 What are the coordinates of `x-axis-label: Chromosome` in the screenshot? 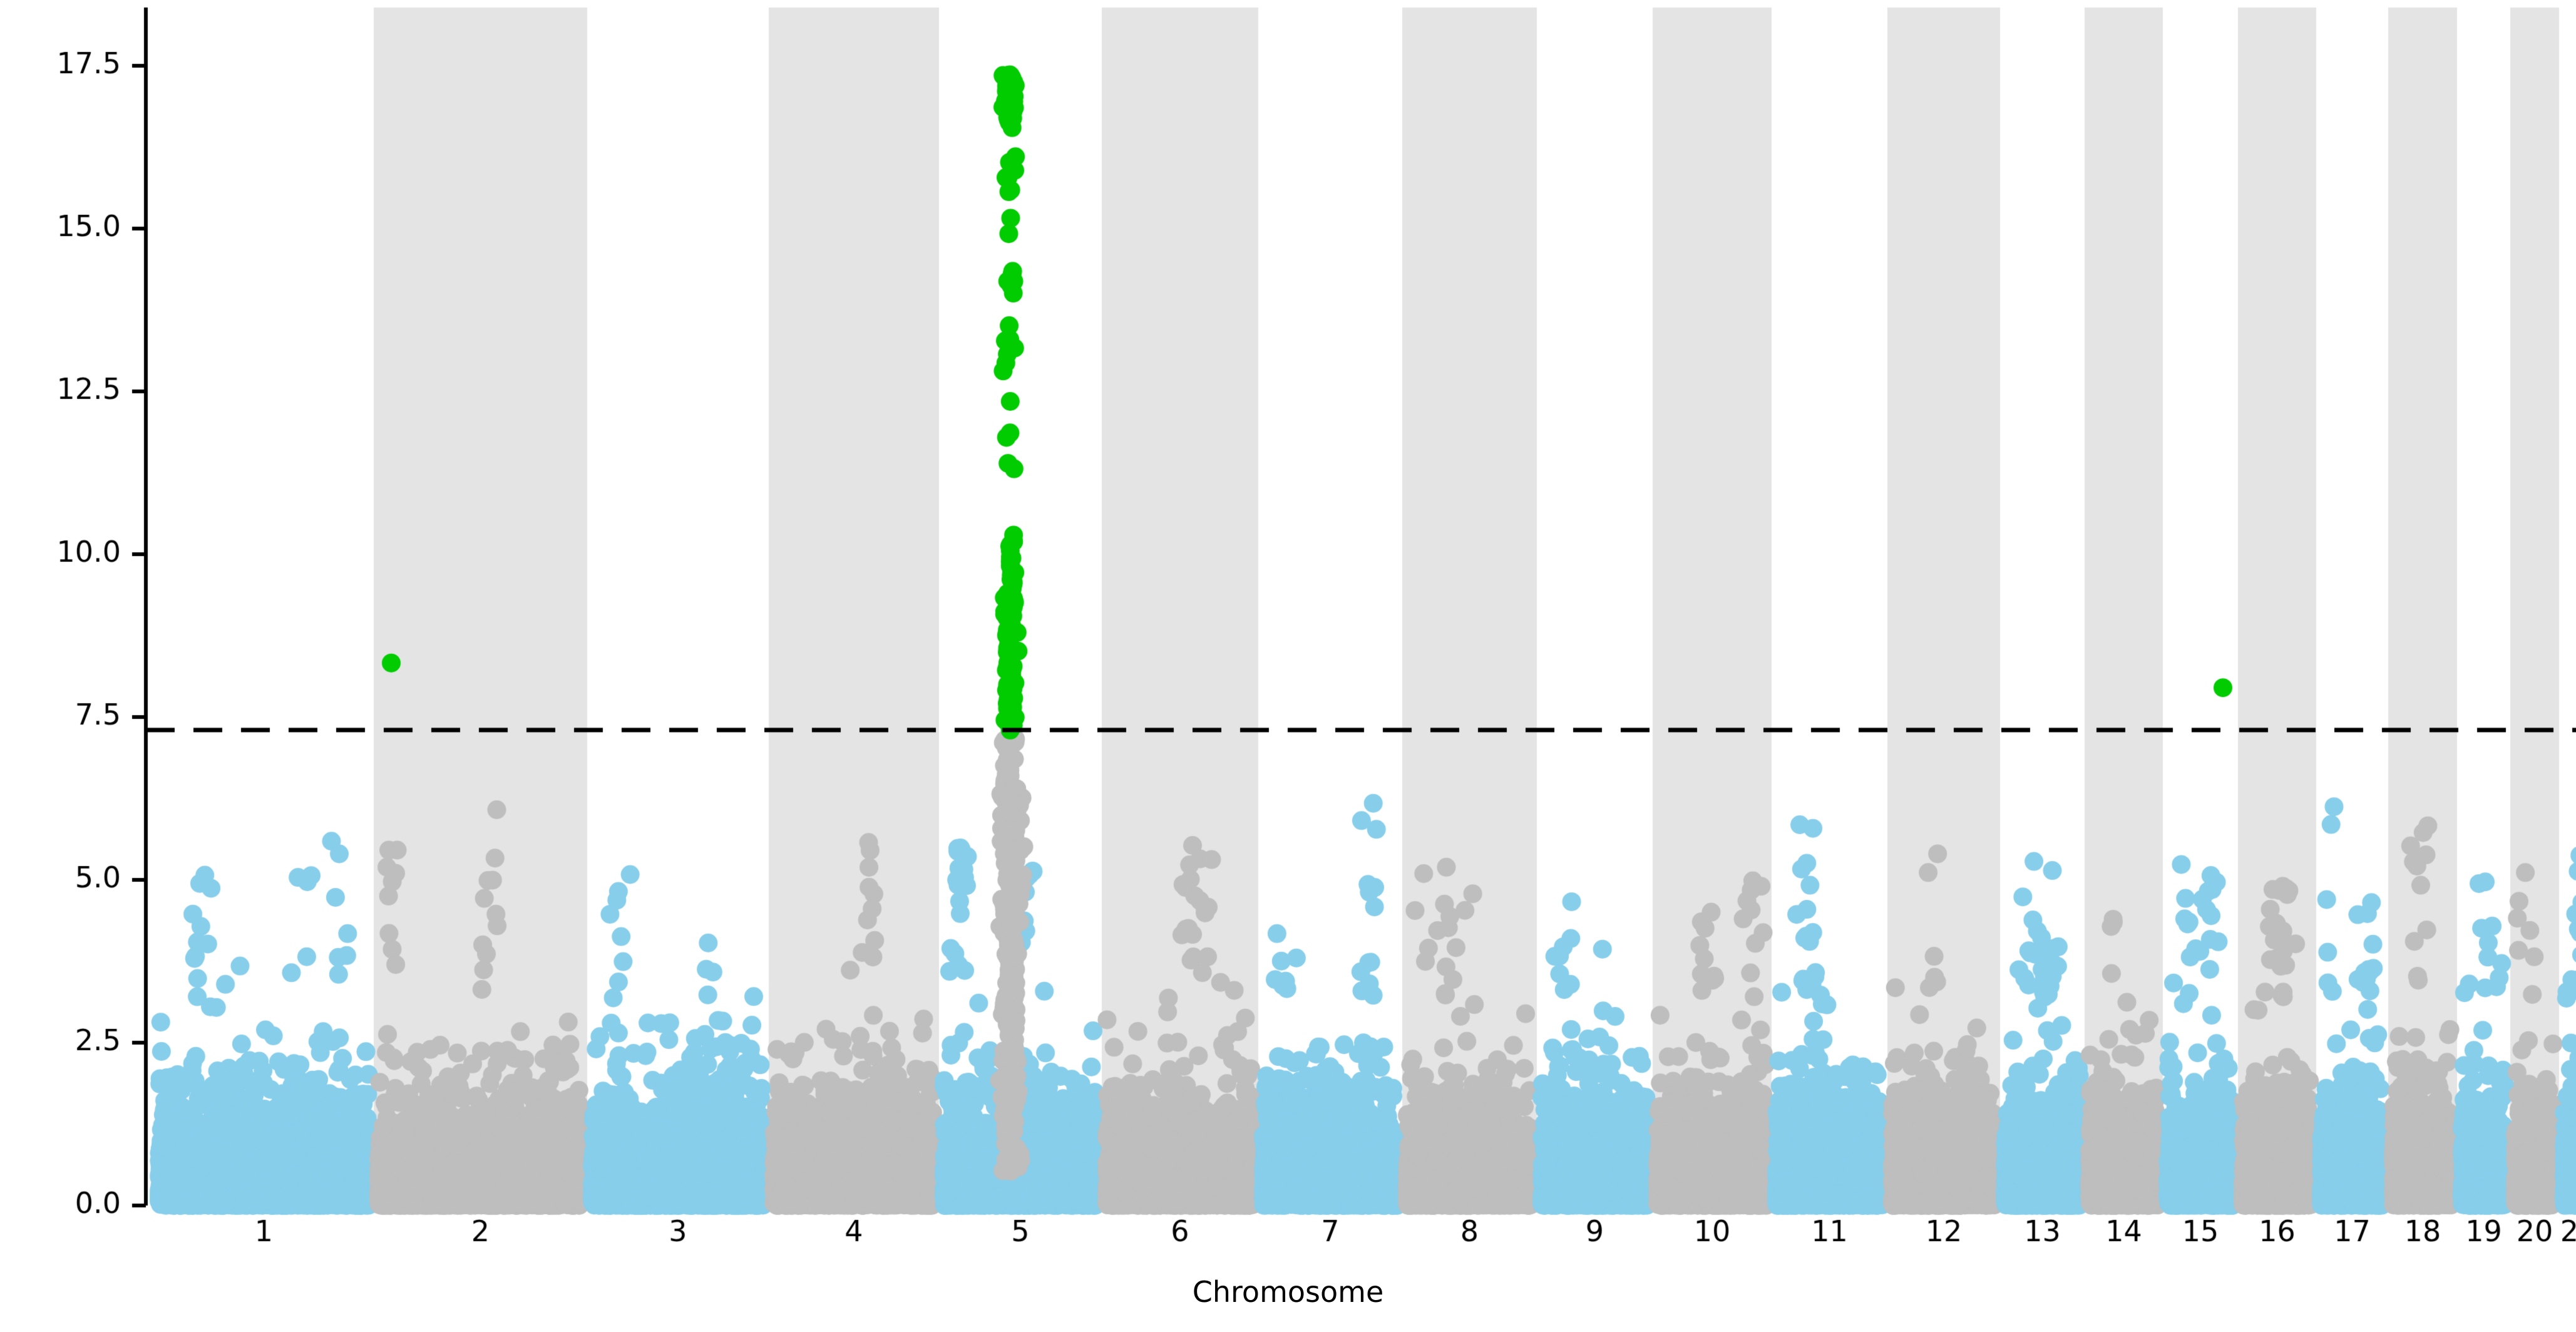 It's located at (1288, 1292).